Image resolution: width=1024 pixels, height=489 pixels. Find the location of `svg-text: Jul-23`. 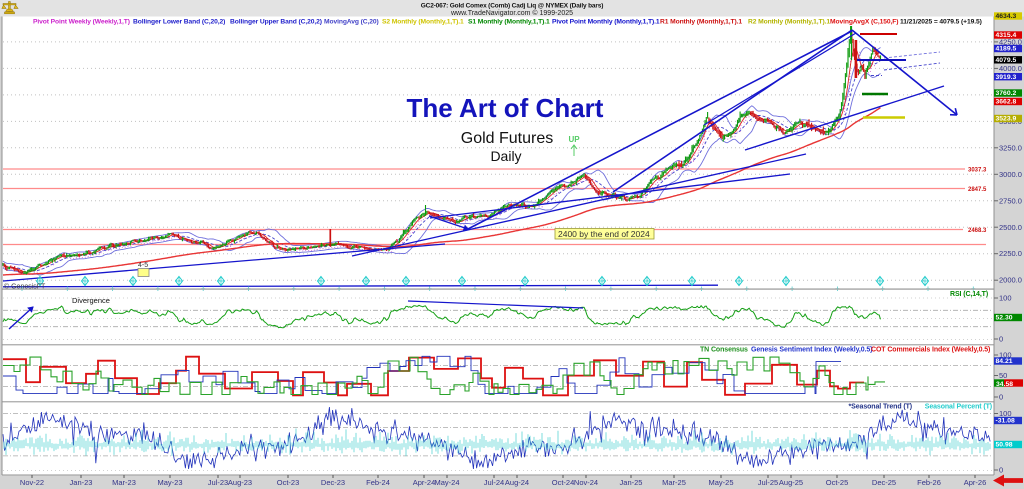

svg-text: Jul-23 is located at coordinates (218, 482).